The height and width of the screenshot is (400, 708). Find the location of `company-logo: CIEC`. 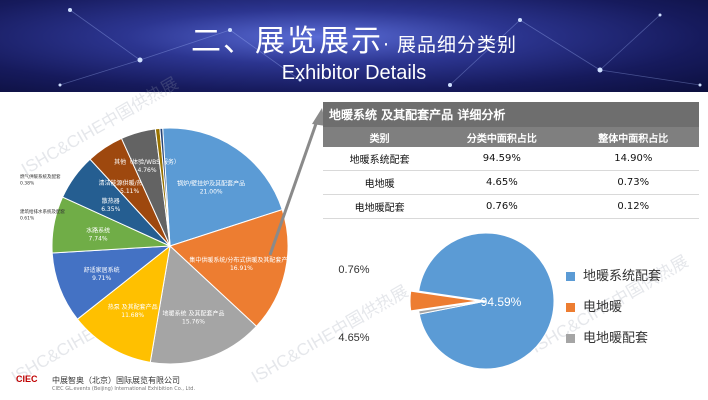

company-logo: CIEC is located at coordinates (27, 379).